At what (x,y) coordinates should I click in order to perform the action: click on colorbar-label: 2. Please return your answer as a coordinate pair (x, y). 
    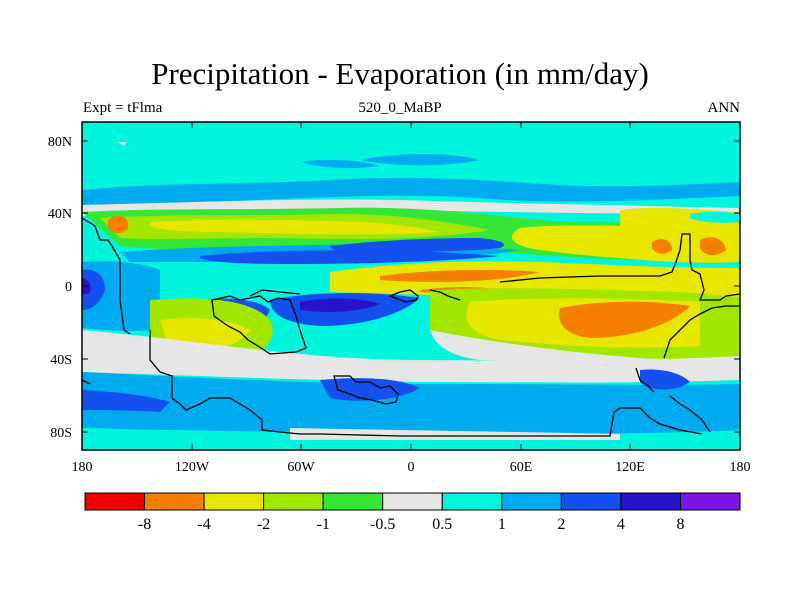
    Looking at the image, I should click on (561, 524).